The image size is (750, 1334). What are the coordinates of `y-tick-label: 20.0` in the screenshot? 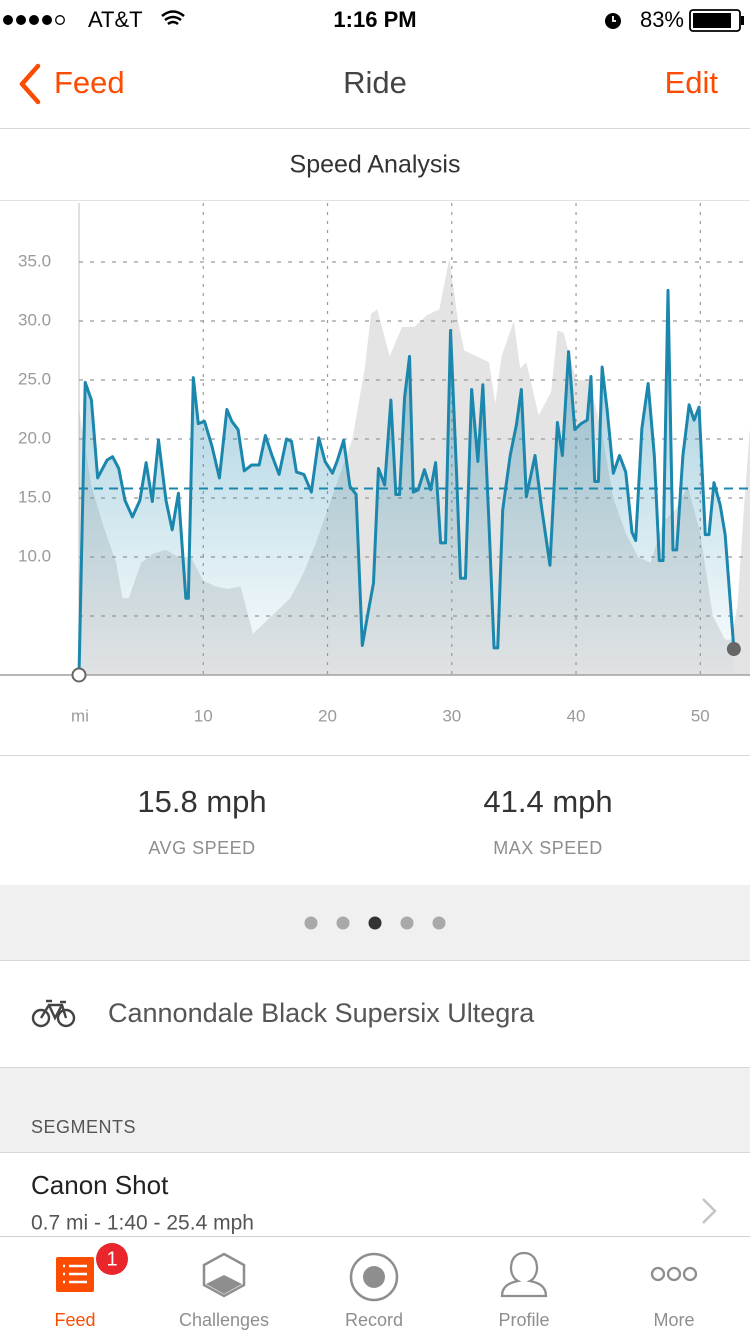 It's located at (34, 437).